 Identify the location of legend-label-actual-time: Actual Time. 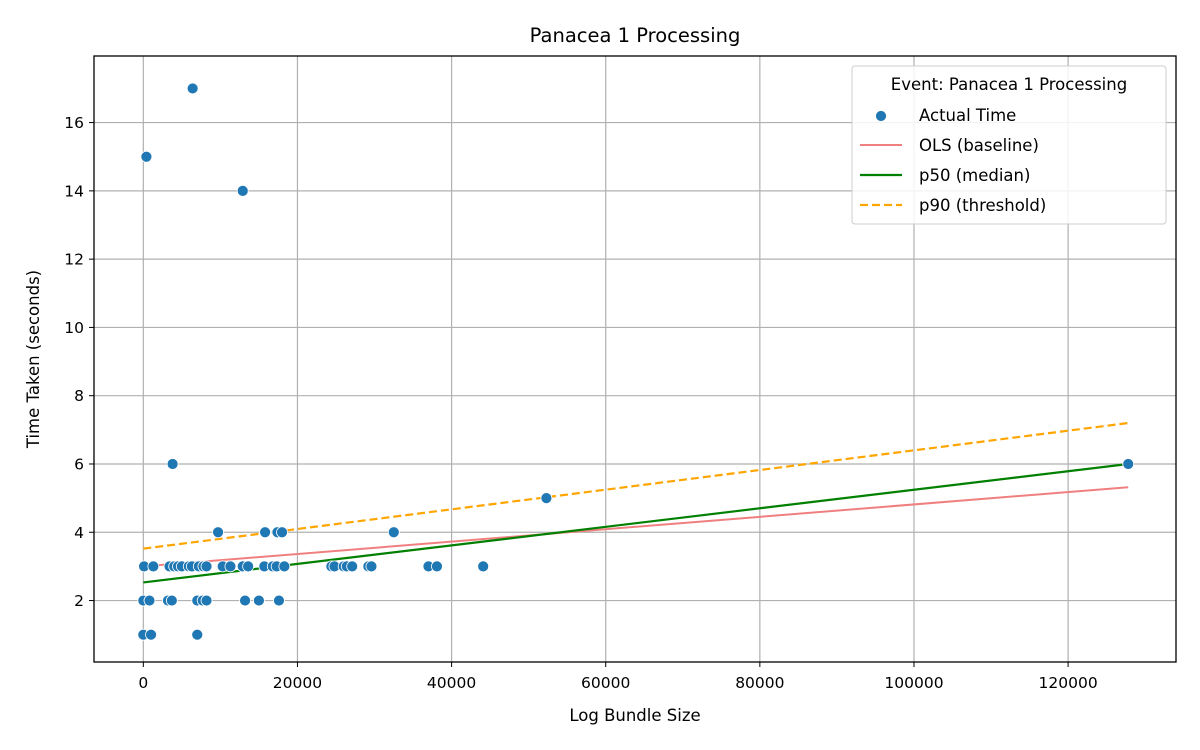
(967, 115).